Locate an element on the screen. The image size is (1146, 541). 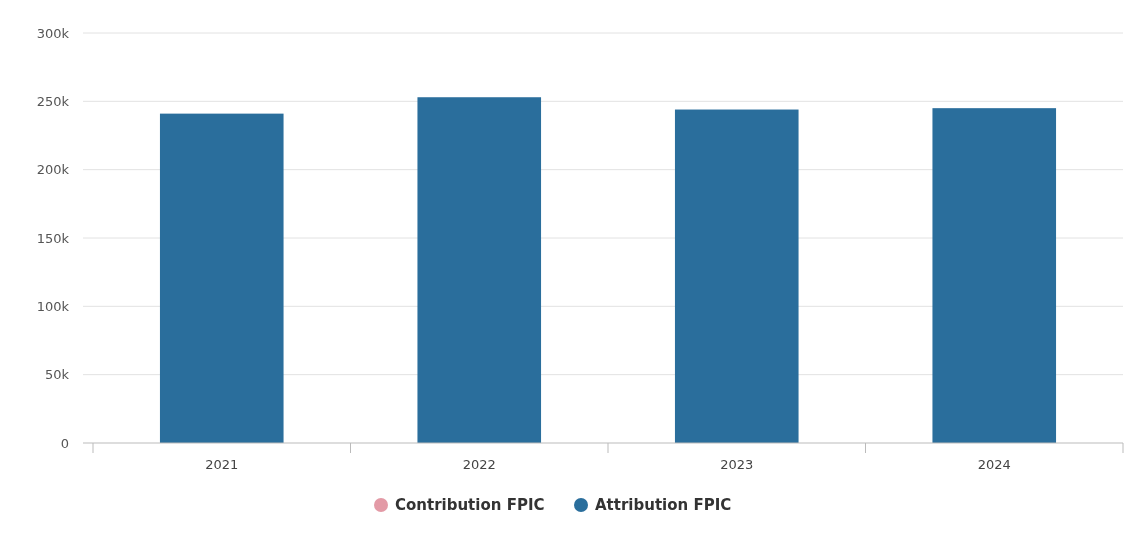
legend-label: Contribution FPIC is located at coordinates (470, 505).